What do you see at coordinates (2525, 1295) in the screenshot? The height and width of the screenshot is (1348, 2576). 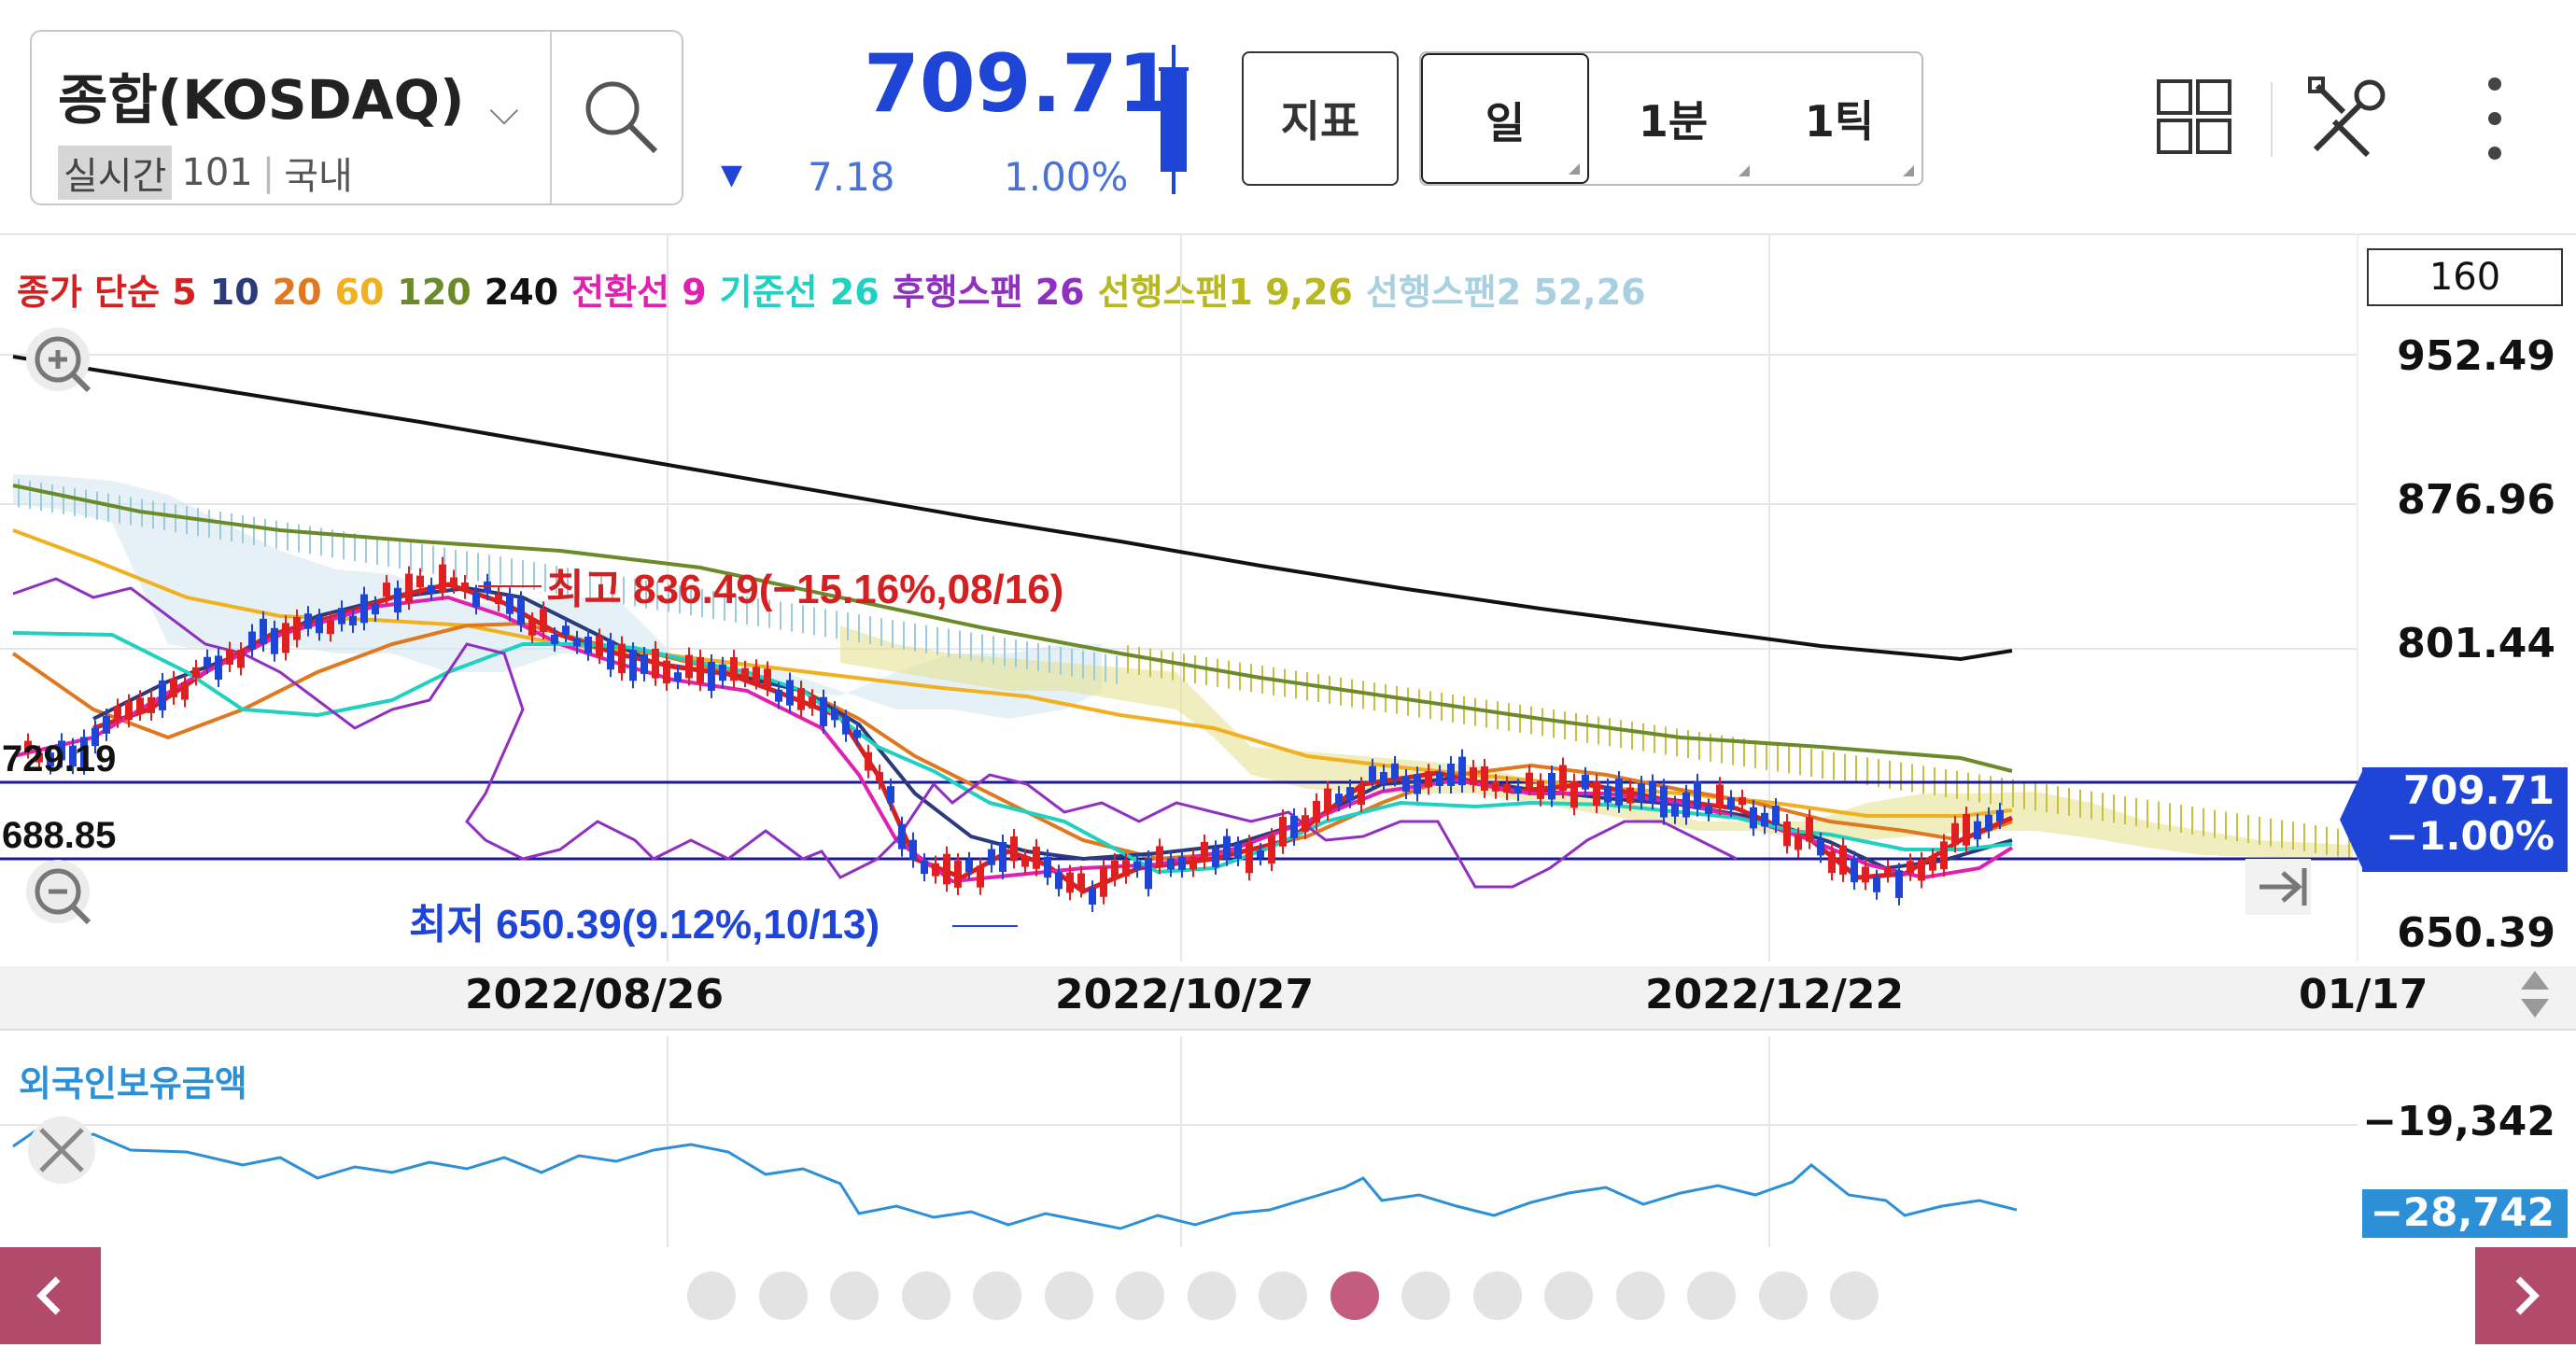 I see `next-page-button` at bounding box center [2525, 1295].